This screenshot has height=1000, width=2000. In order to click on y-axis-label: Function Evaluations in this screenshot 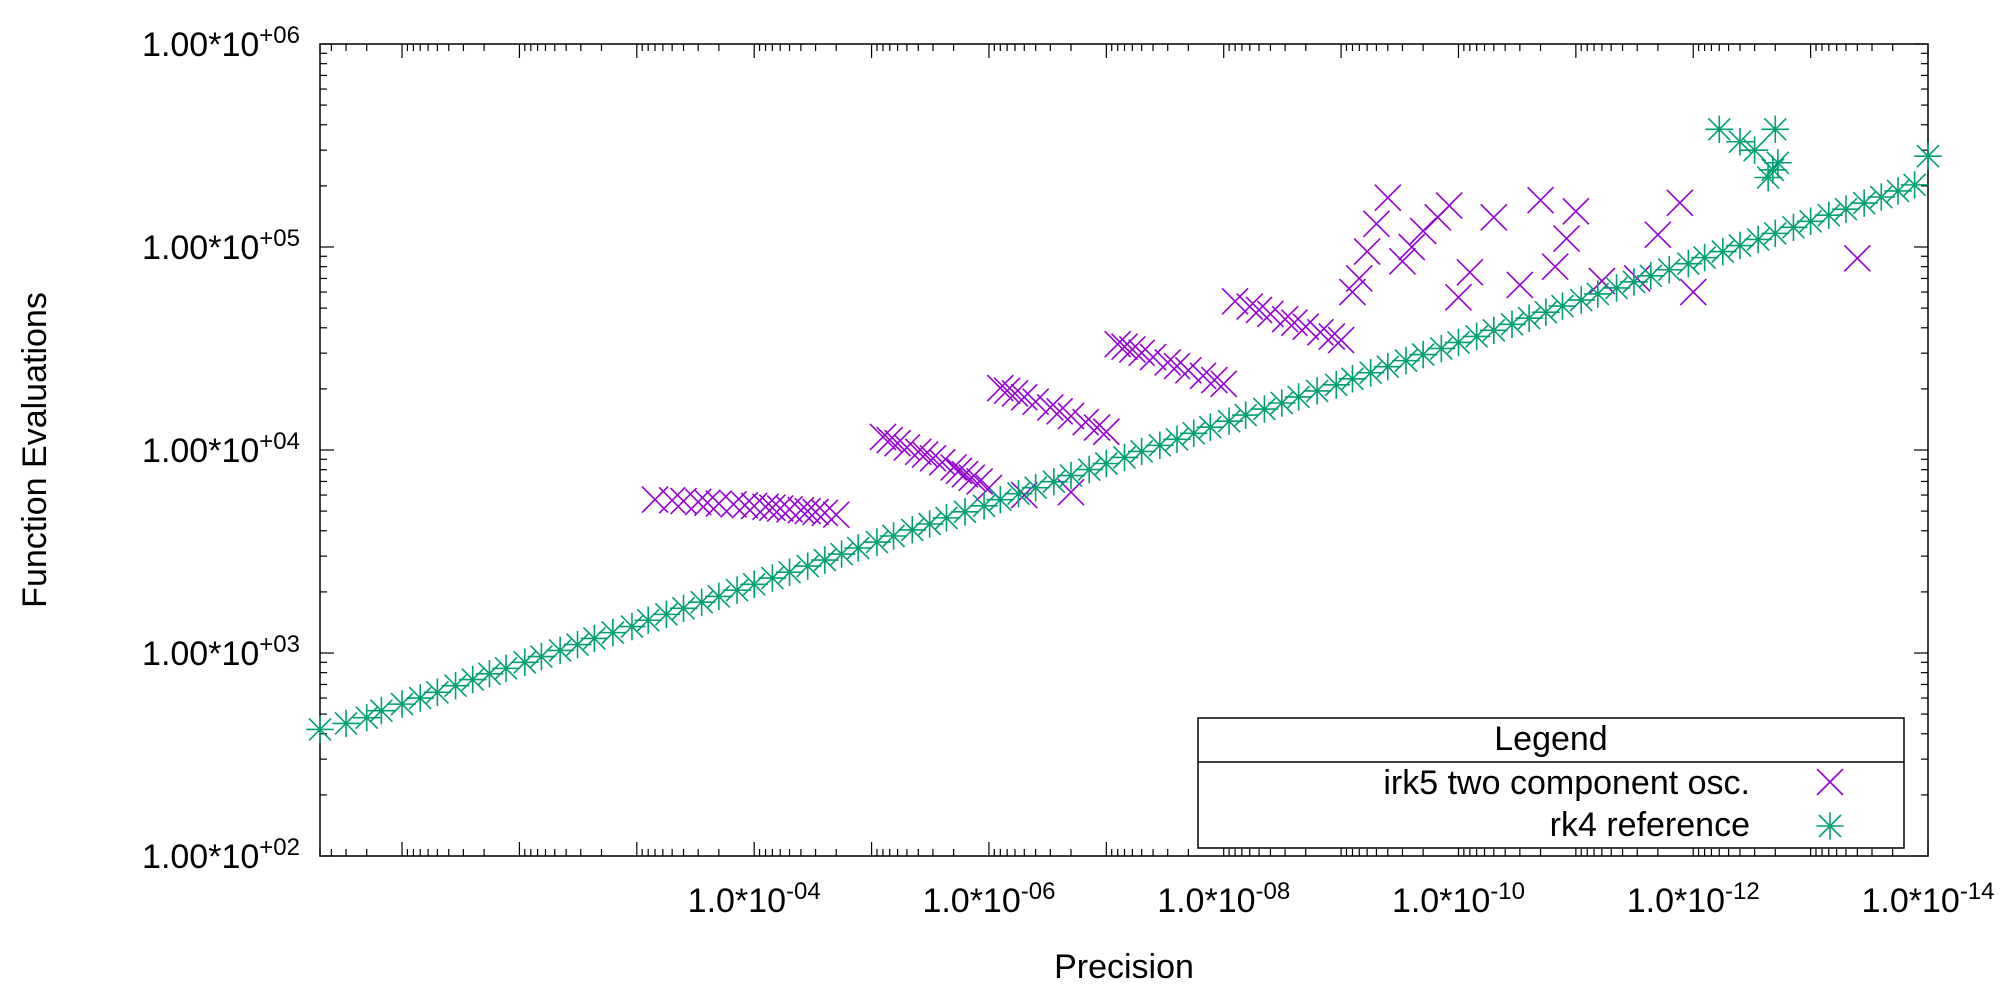, I will do `click(35, 450)`.